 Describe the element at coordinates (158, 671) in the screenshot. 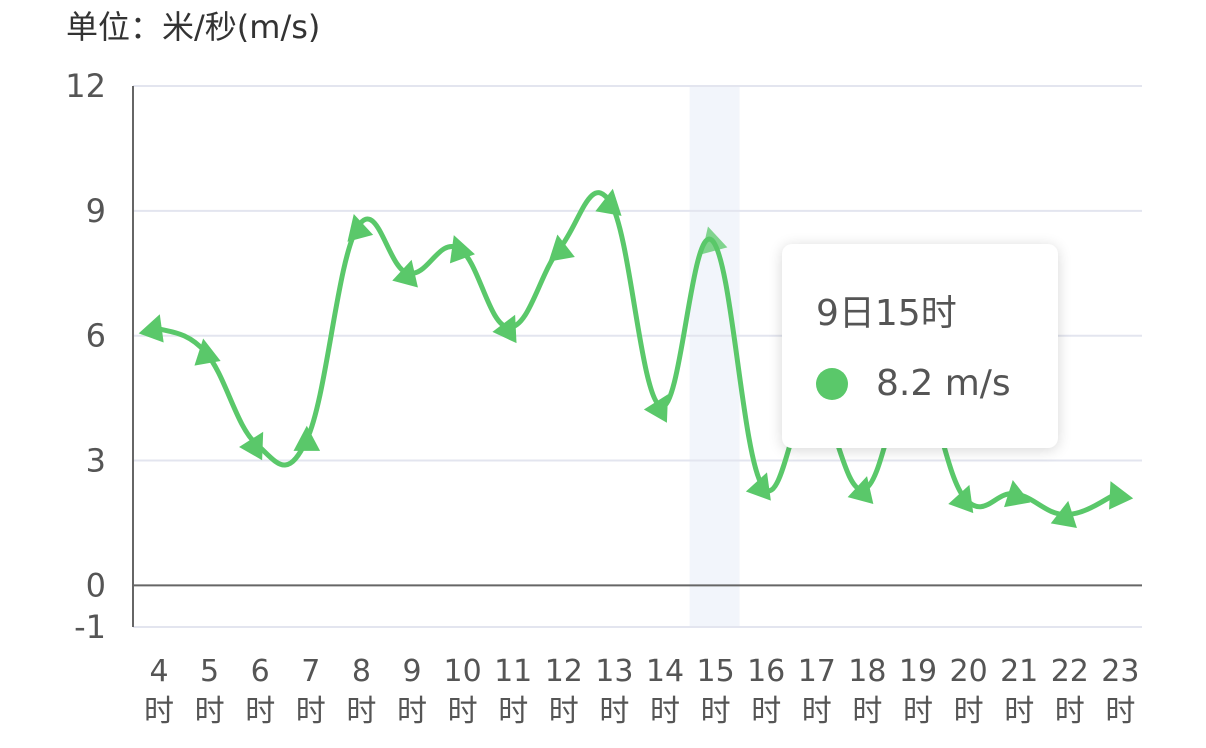

I see `x-tick-number: 4` at that location.